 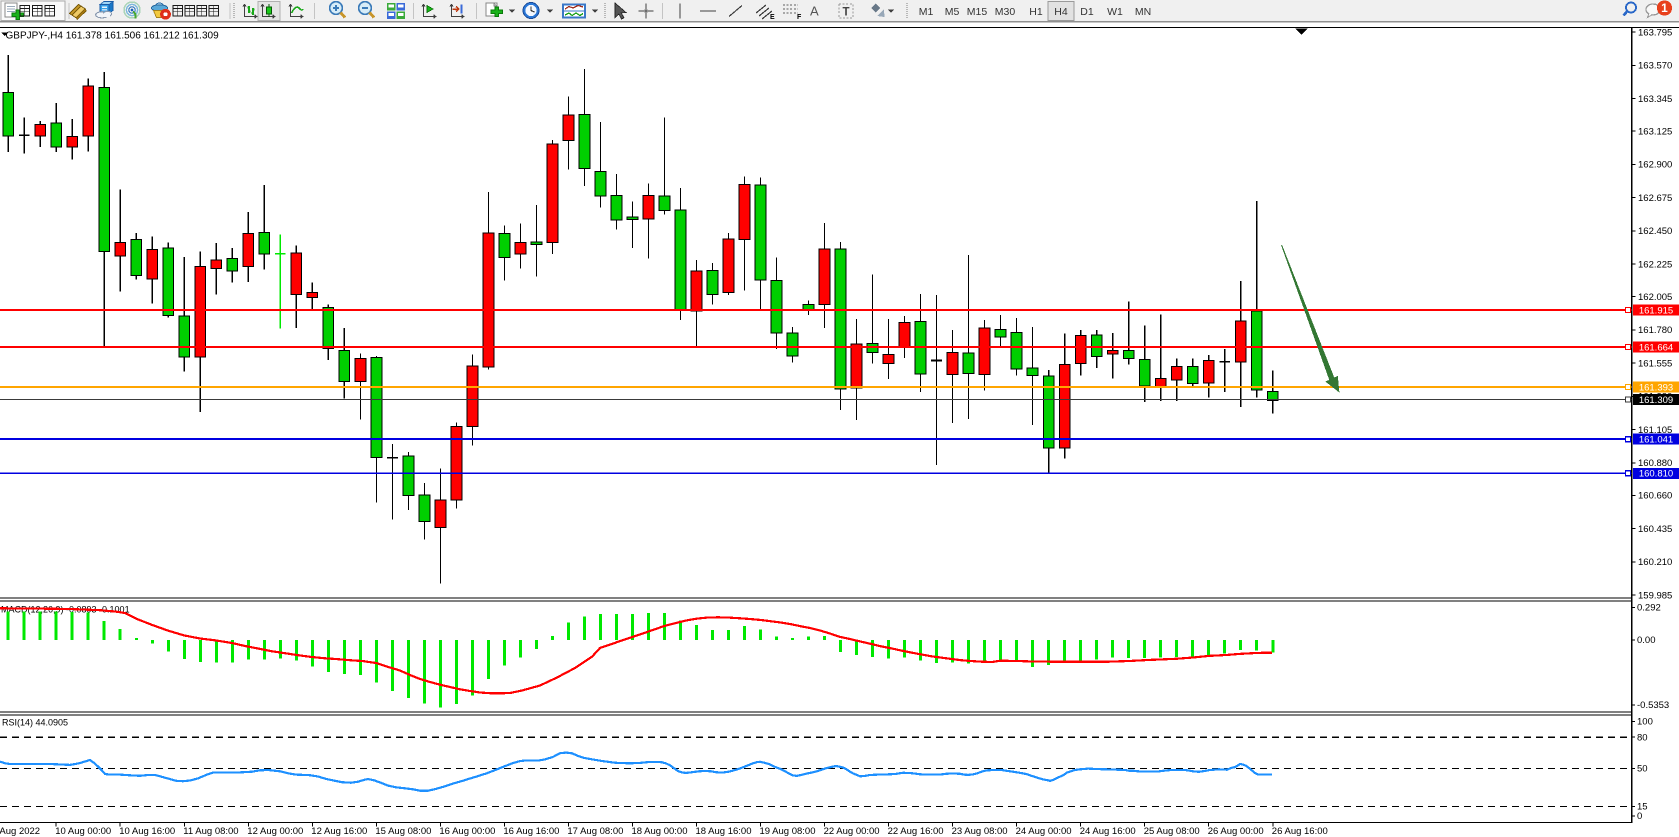 What do you see at coordinates (531, 831) in the screenshot?
I see `svg-text: 16 Aug 16:00` at bounding box center [531, 831].